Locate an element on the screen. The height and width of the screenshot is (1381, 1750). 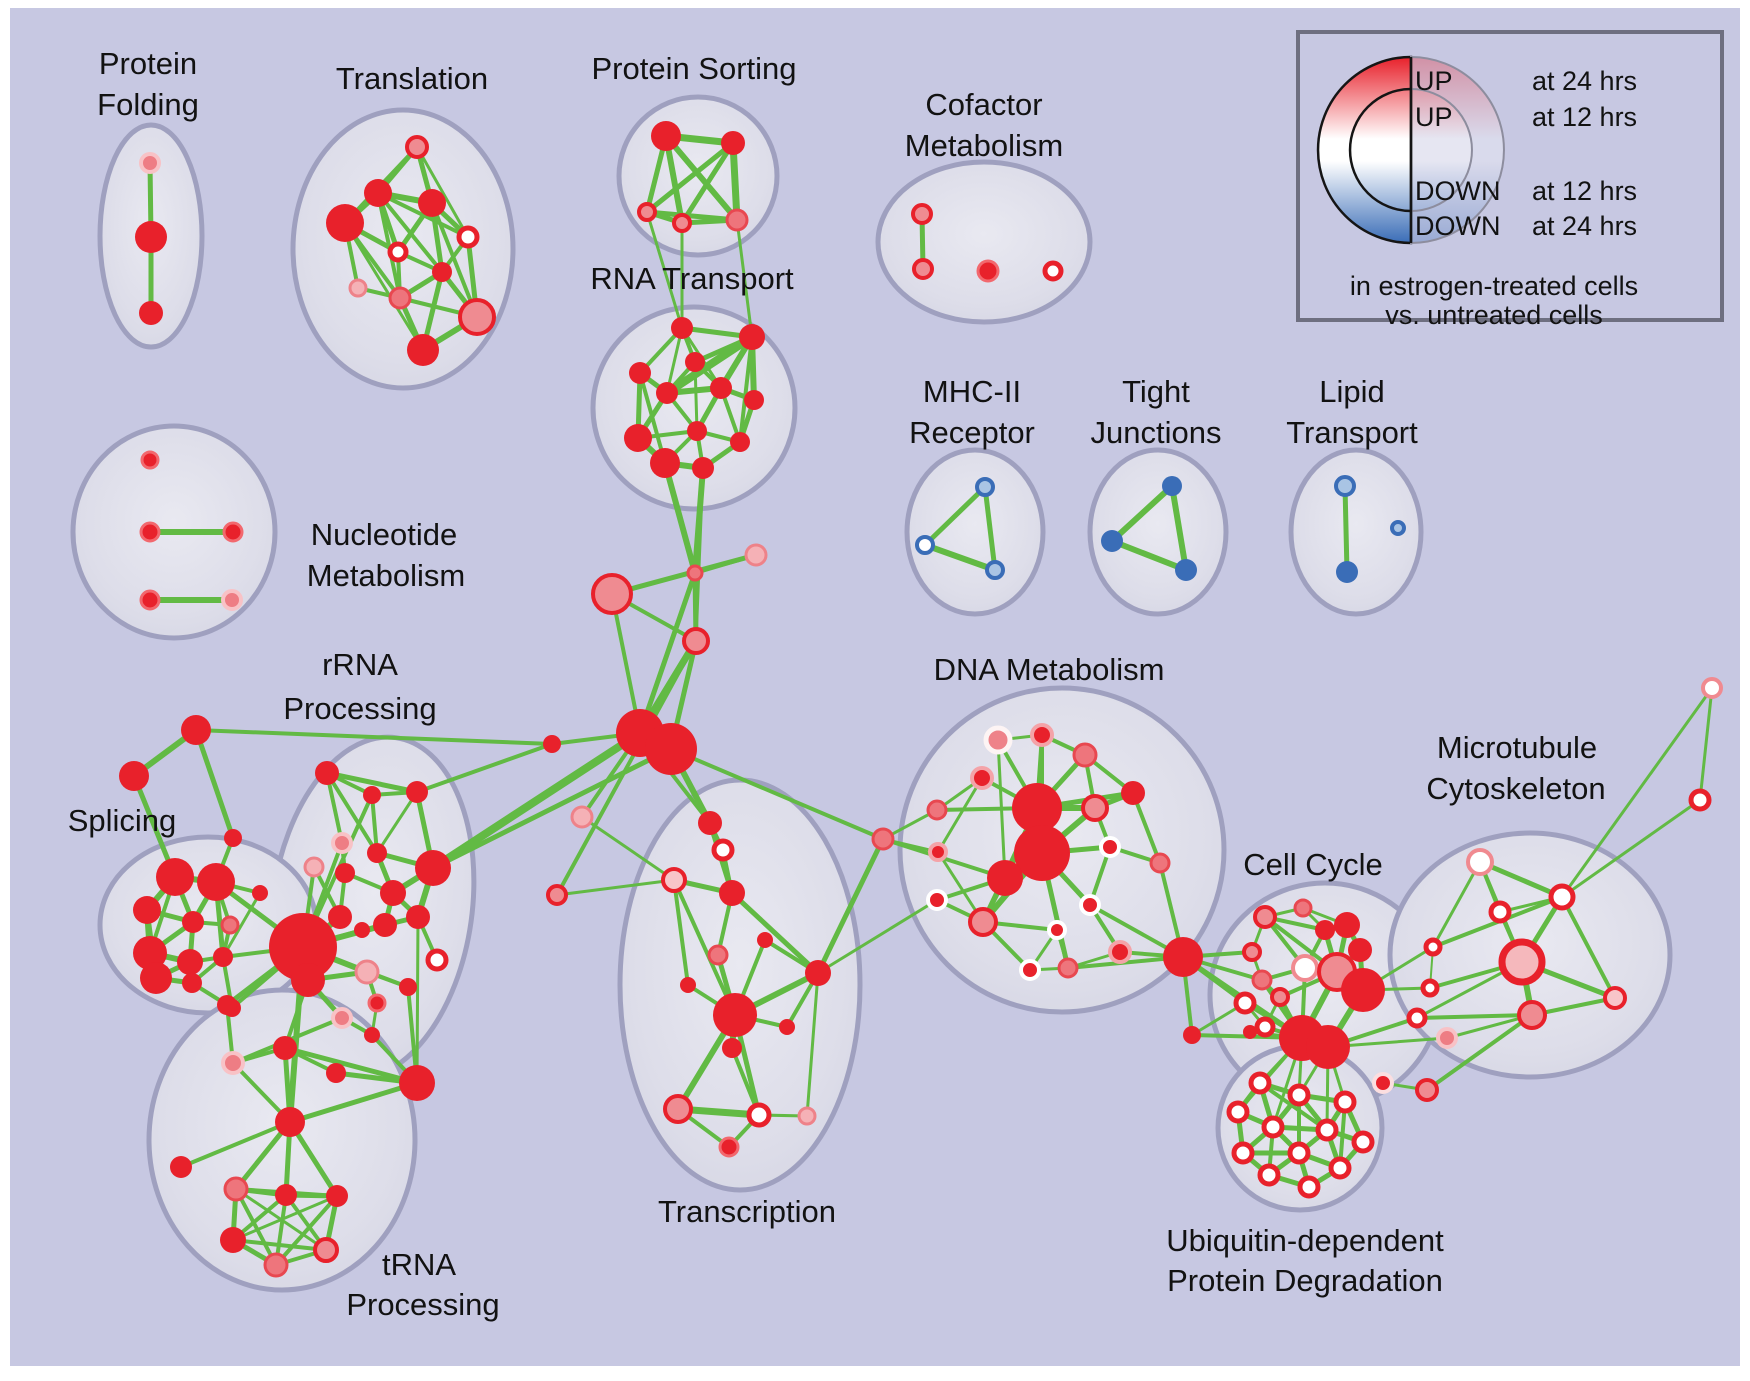
edge-tj0-tj1 is located at coordinates (1142, 513).